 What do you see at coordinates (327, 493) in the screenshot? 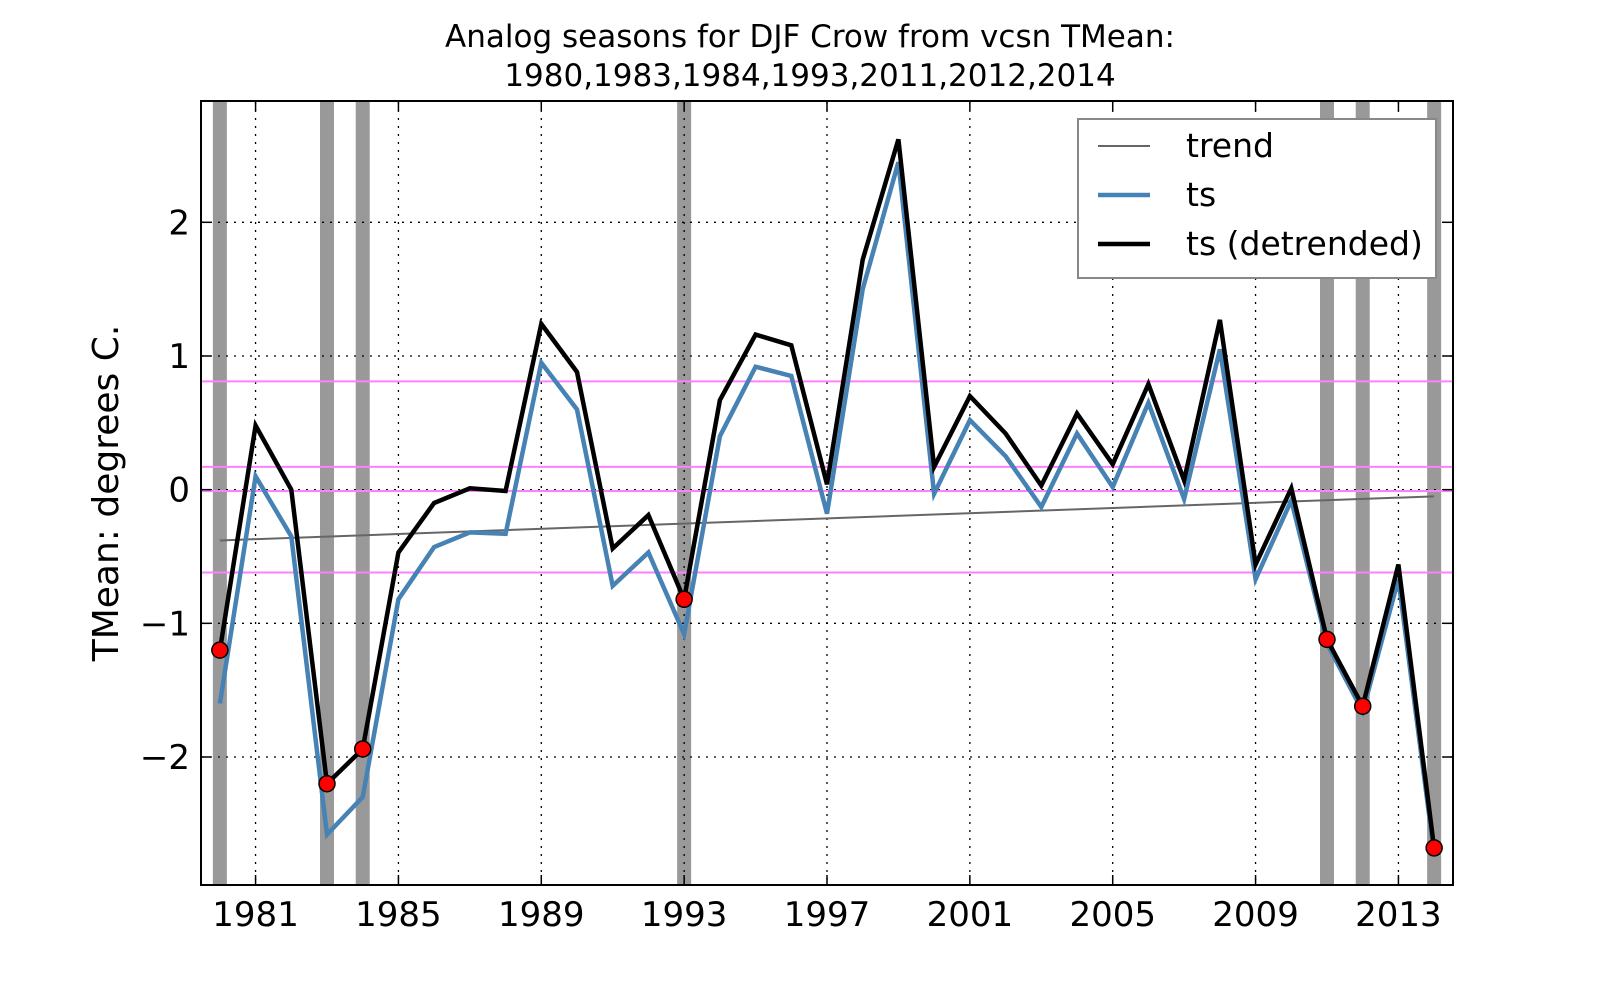
I see `analog-band-1983` at bounding box center [327, 493].